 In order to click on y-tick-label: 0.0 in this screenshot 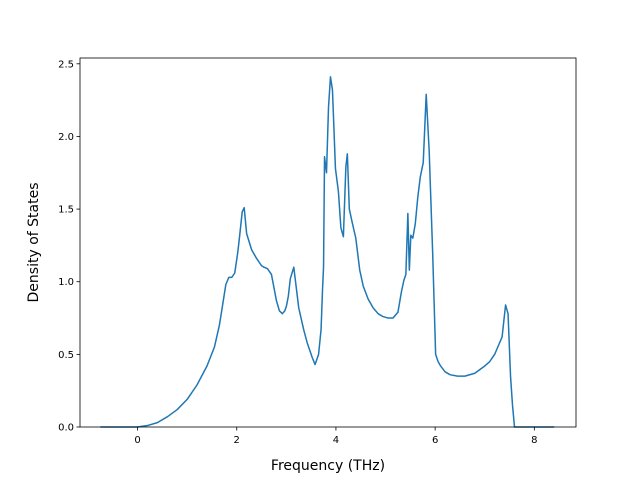, I will do `click(66, 428)`.